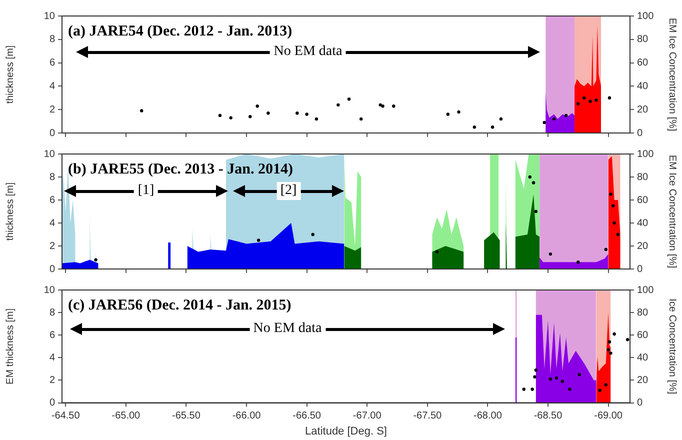 Image resolution: width=682 pixels, height=440 pixels. I want to click on y-axis-title: thickness [m], so click(10, 74).